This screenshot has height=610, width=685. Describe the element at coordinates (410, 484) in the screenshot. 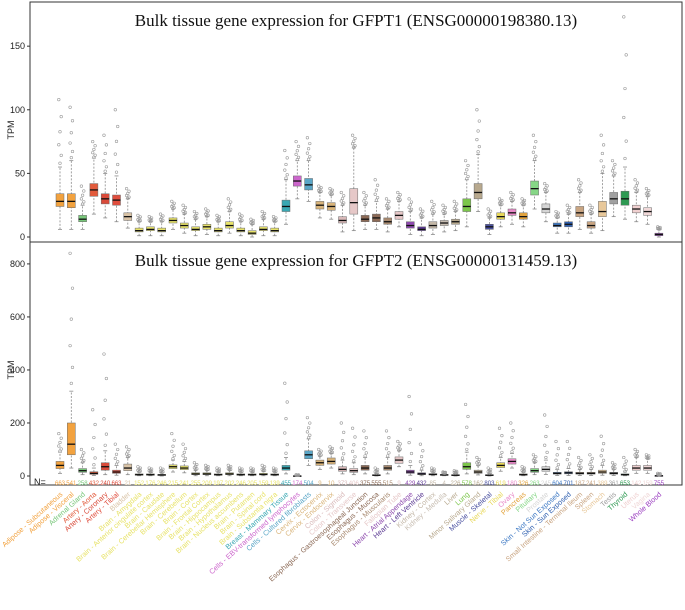

I see `sample-count: 429` at that location.